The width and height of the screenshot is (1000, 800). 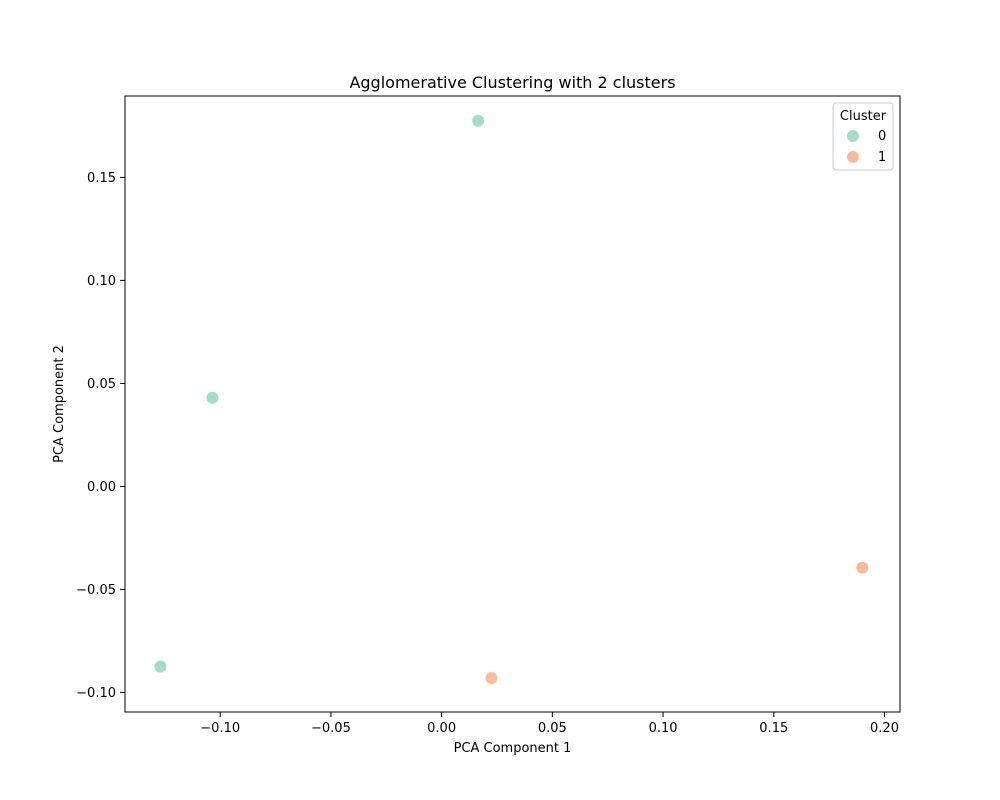 I want to click on y-axis-label: PCA Component 2, so click(x=59, y=404).